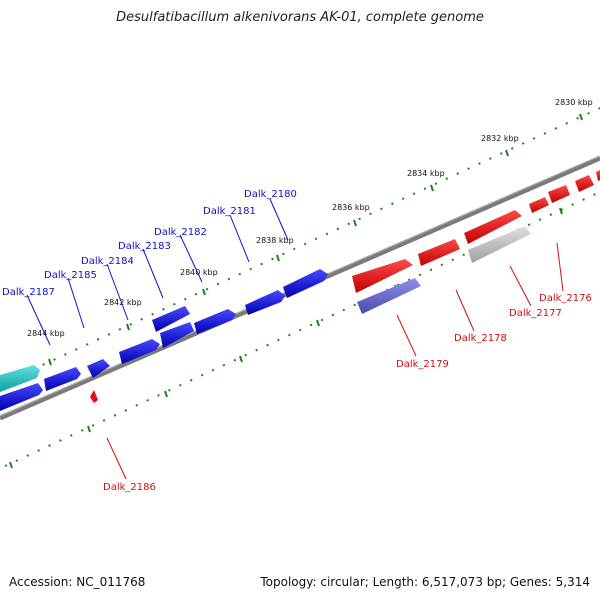 The image size is (600, 600). Describe the element at coordinates (598, 175) in the screenshot. I see `gene-dalk-2176b` at that location.